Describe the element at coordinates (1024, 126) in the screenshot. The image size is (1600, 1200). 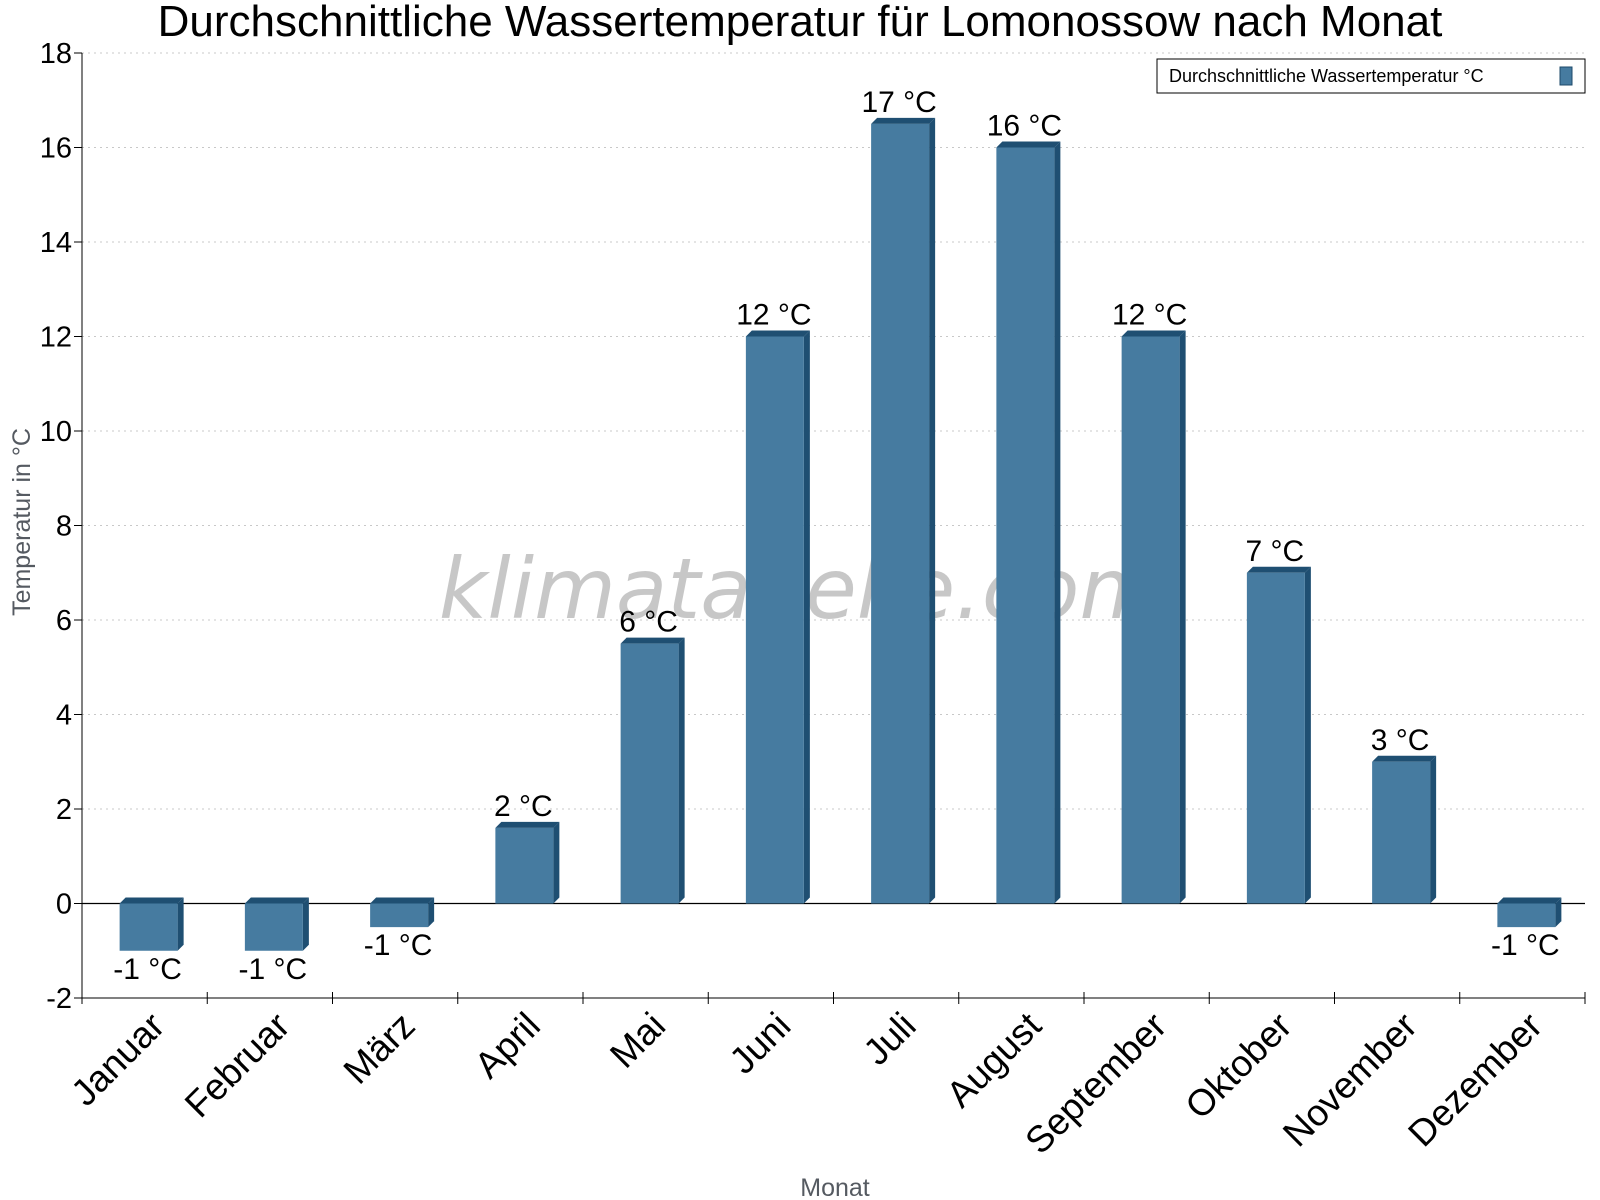
I see `data-label: 16 °C` at that location.